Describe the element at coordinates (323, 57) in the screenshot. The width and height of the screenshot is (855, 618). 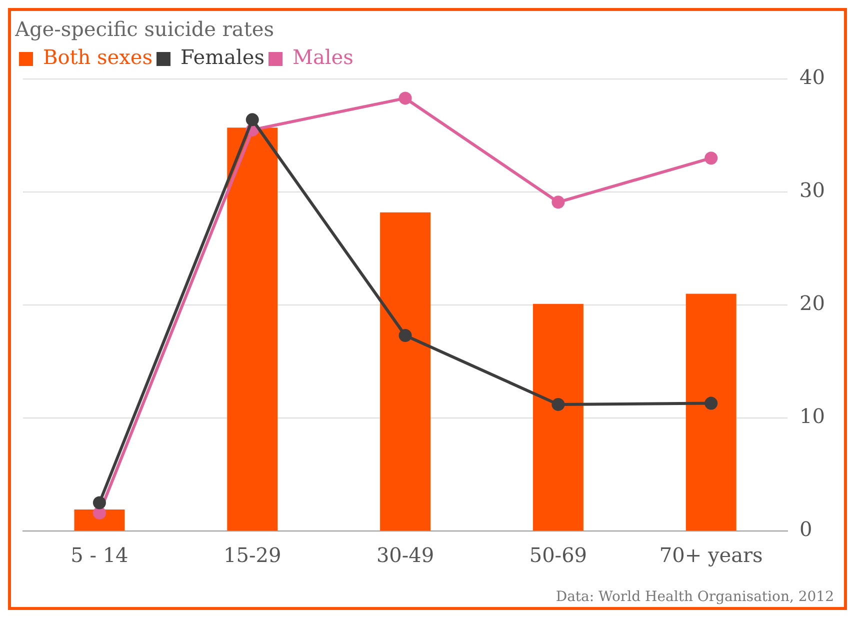
I see `legend-label: Males` at that location.